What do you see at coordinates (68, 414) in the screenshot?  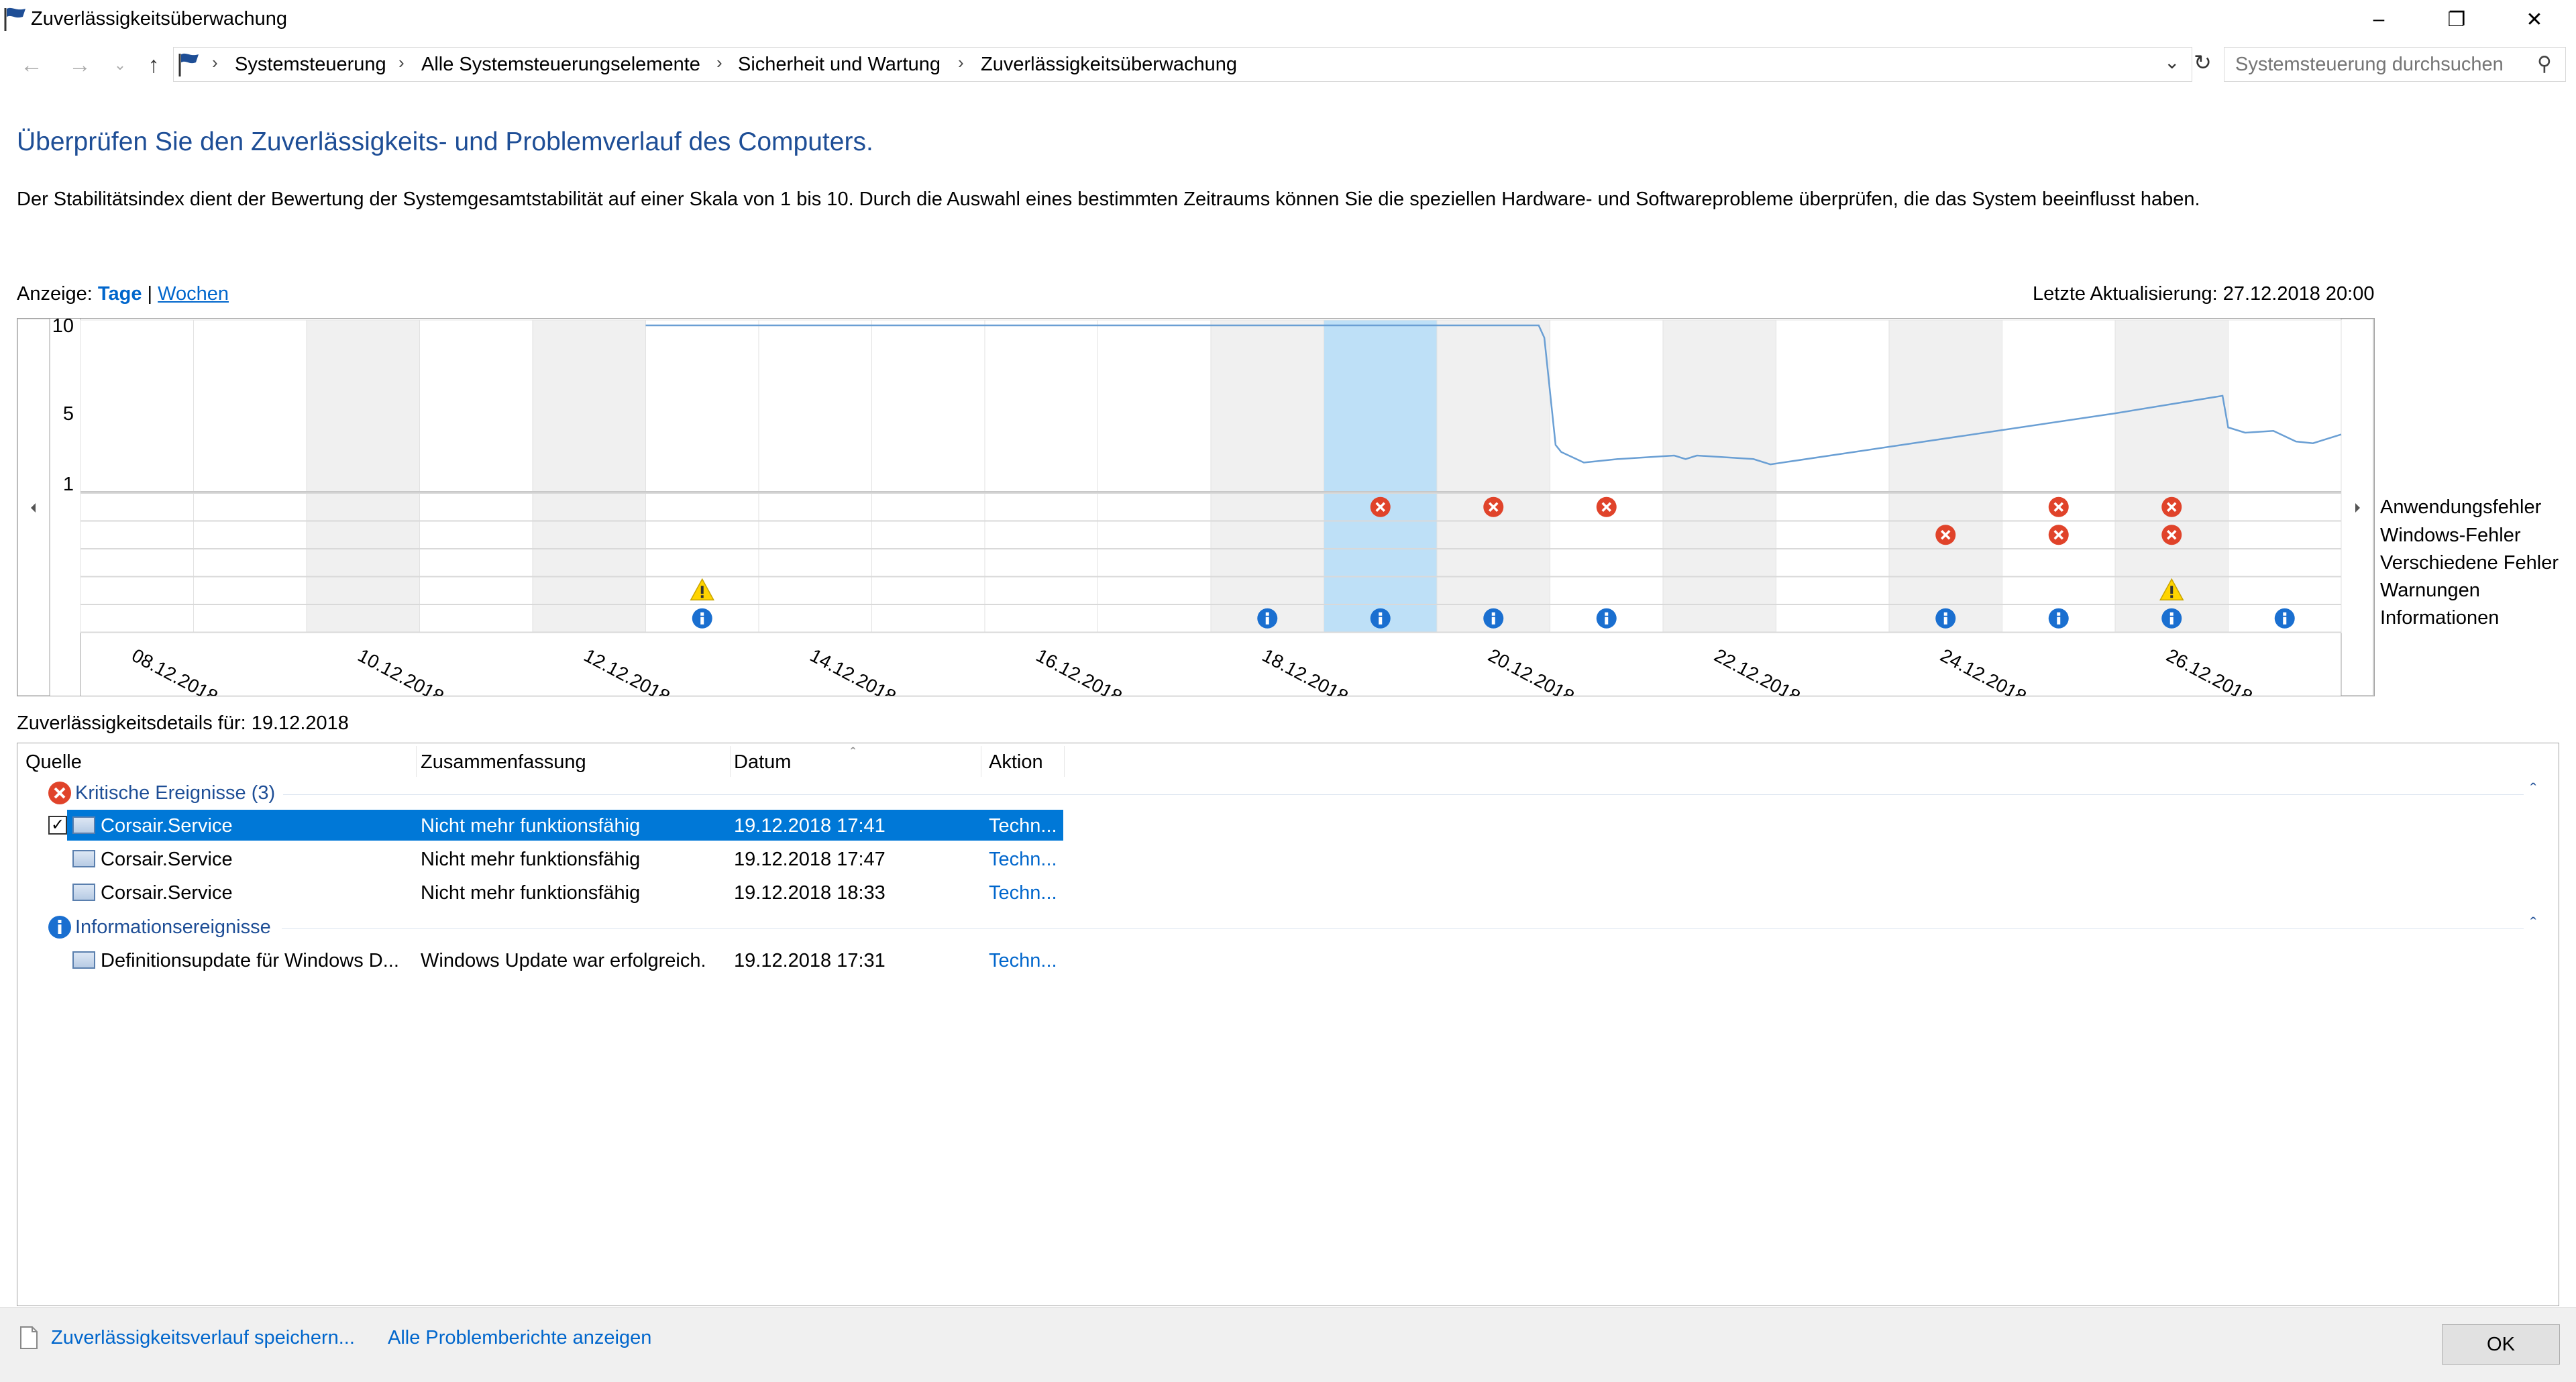 I see `y-tick-label: 5` at bounding box center [68, 414].